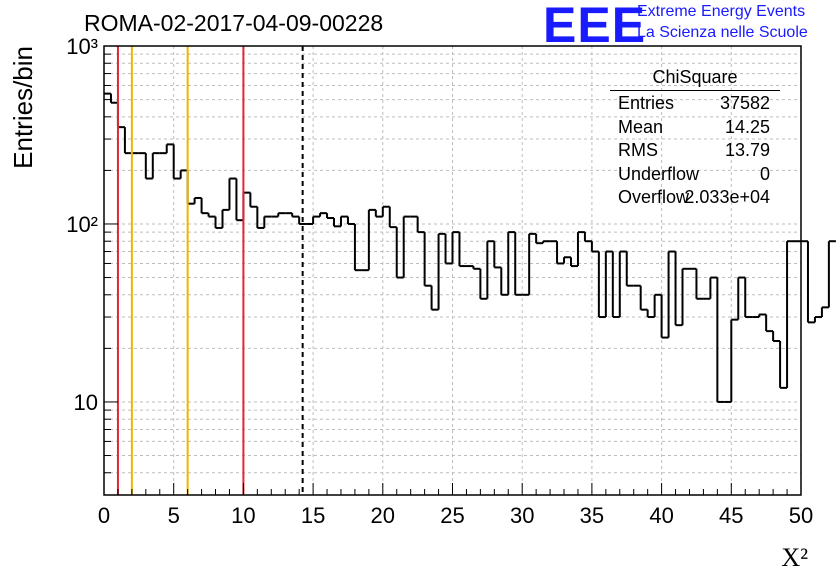  I want to click on stats-value: 0, so click(764, 173).